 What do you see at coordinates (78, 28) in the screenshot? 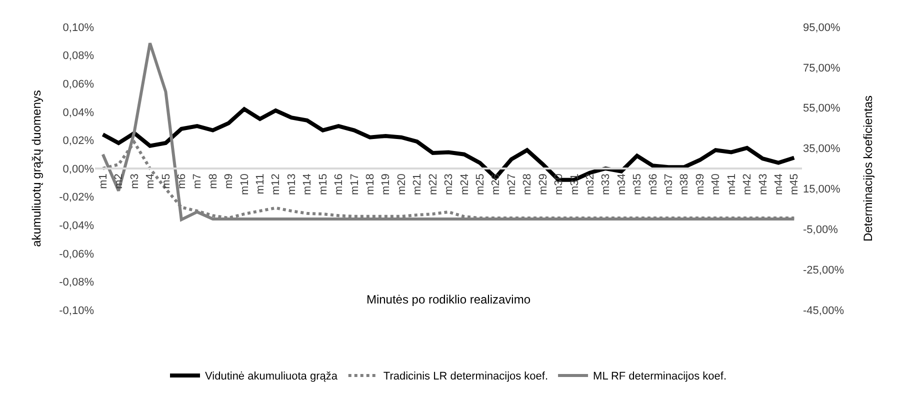
I see `y-tick-label: 0,10%` at bounding box center [78, 28].